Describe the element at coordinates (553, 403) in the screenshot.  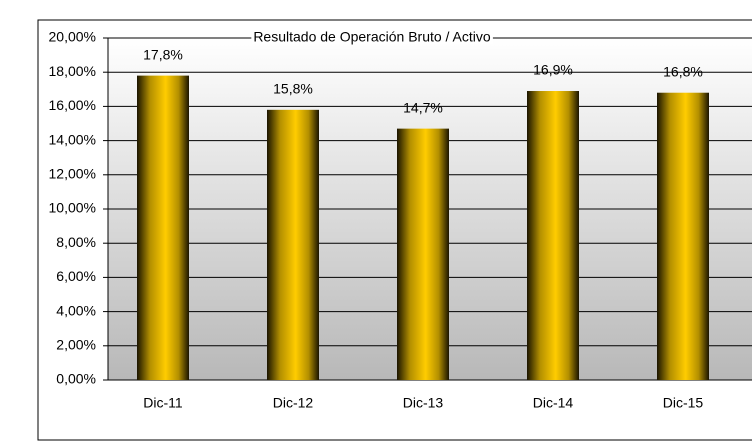
I see `x-tick-label: Dic-14` at that location.